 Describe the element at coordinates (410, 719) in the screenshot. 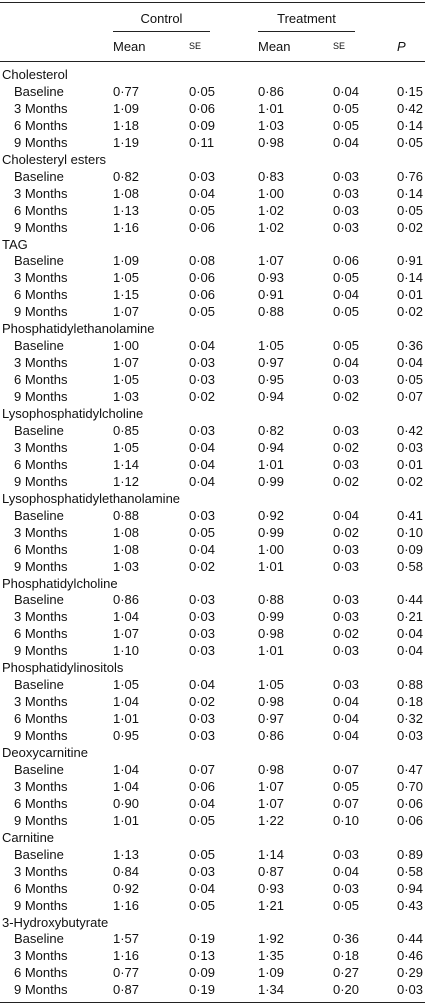

I see `cell: 0·32` at that location.